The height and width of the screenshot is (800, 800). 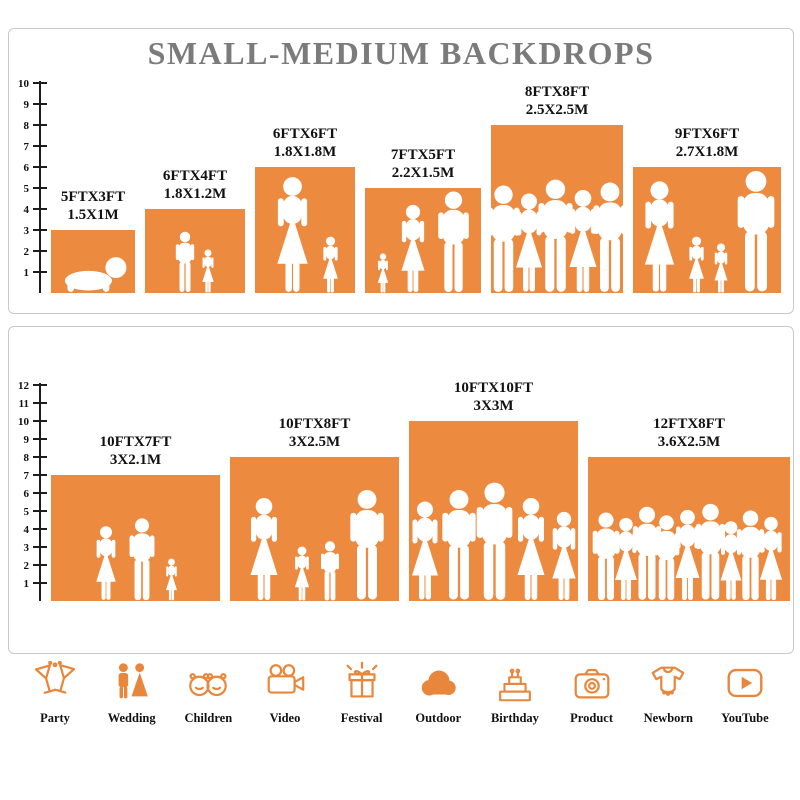 What do you see at coordinates (93, 196) in the screenshot?
I see `size-feet-label: 5FTX3FT` at bounding box center [93, 196].